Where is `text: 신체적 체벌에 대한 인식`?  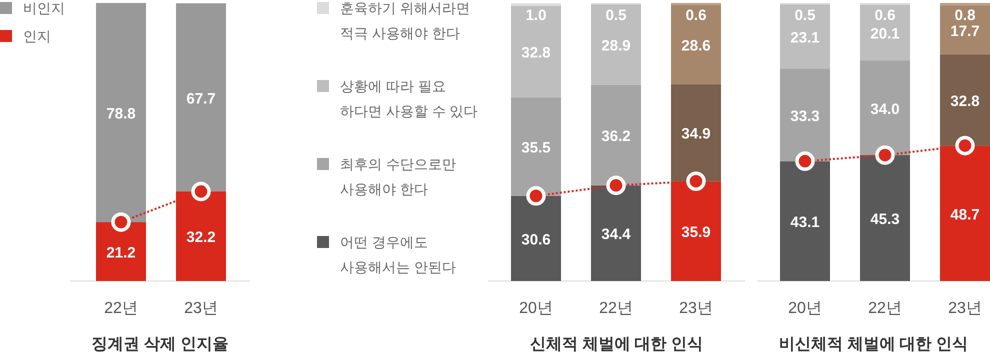
text: 신체적 체벌에 대한 인식 is located at coordinates (617, 344).